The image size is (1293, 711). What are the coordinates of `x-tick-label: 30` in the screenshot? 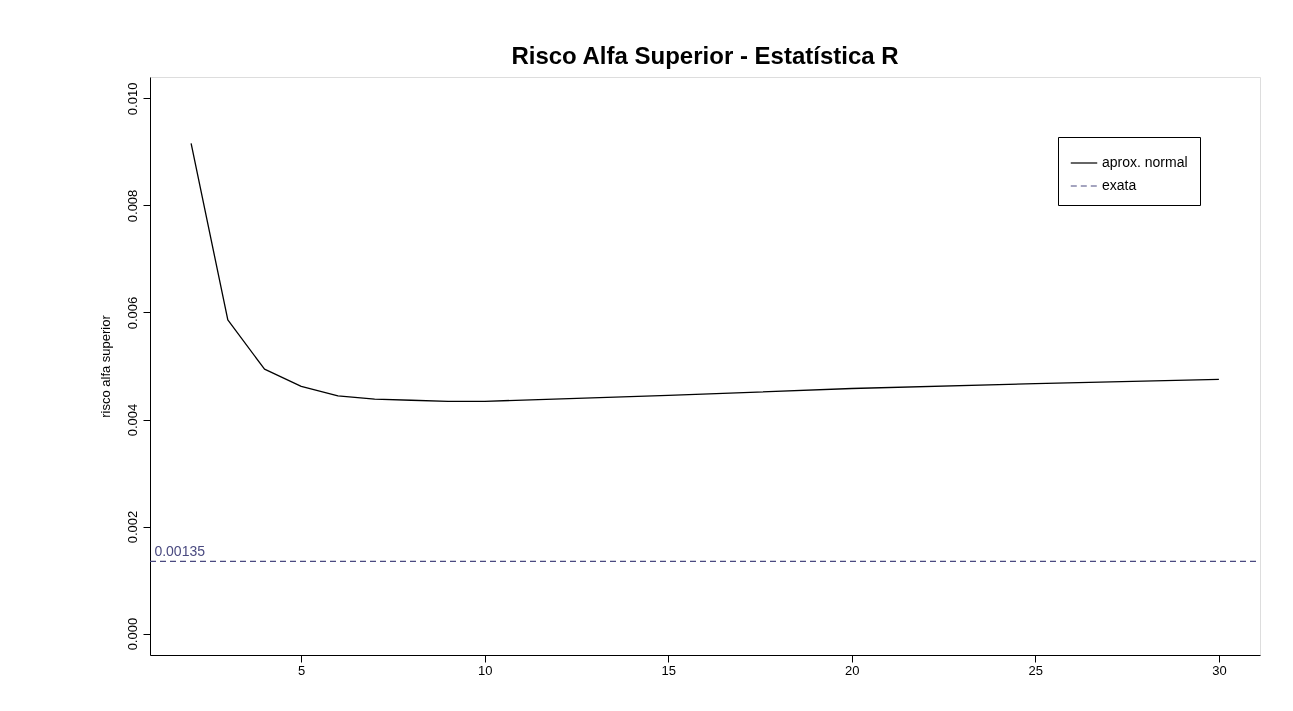 It's located at (1219, 670).